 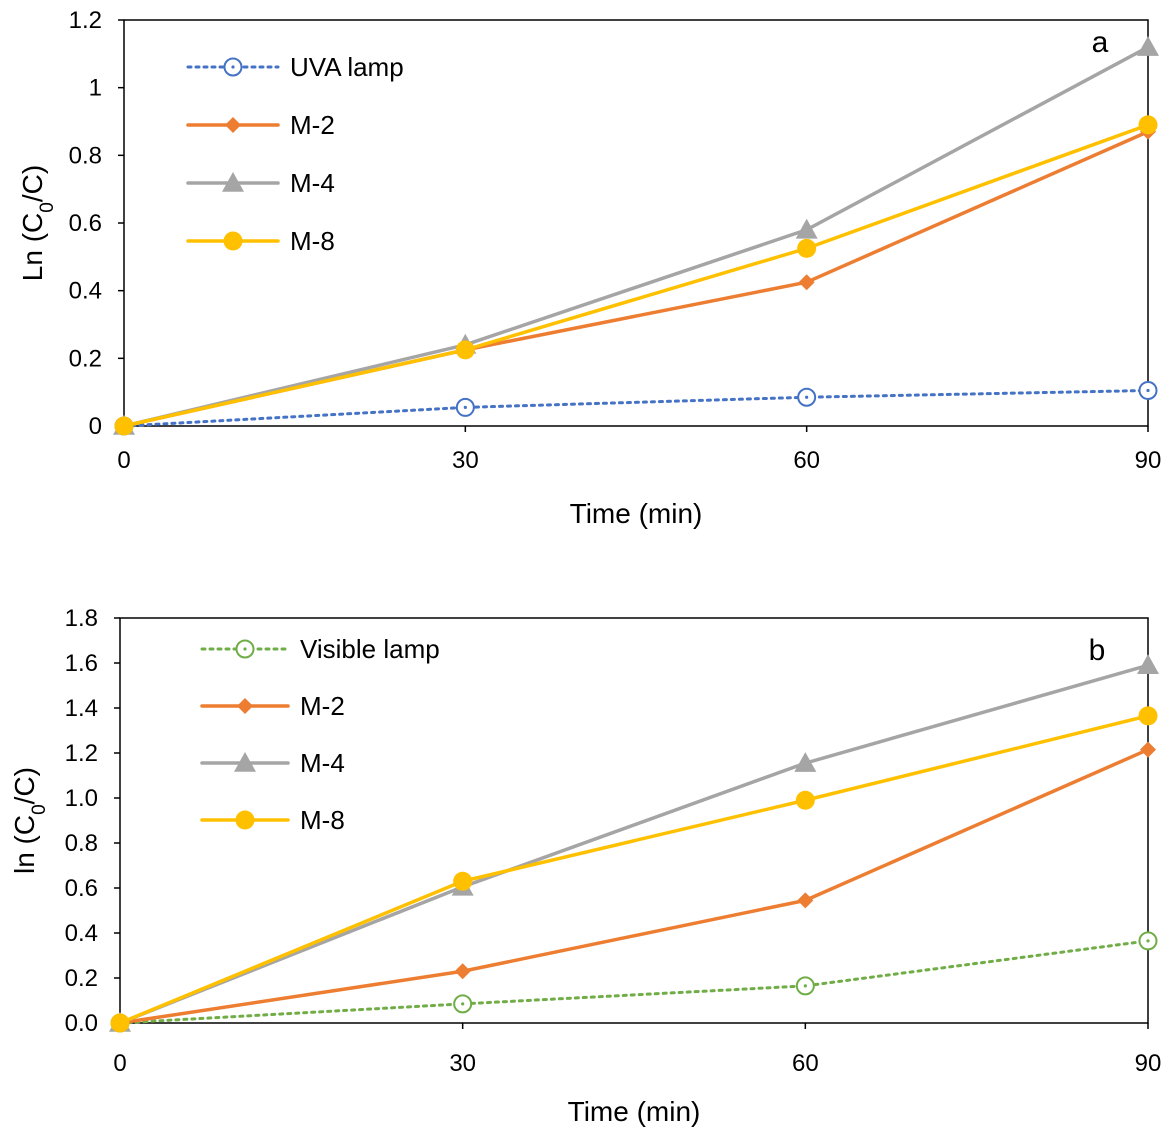 What do you see at coordinates (81, 618) in the screenshot?
I see `y-tick-label: 1.8` at bounding box center [81, 618].